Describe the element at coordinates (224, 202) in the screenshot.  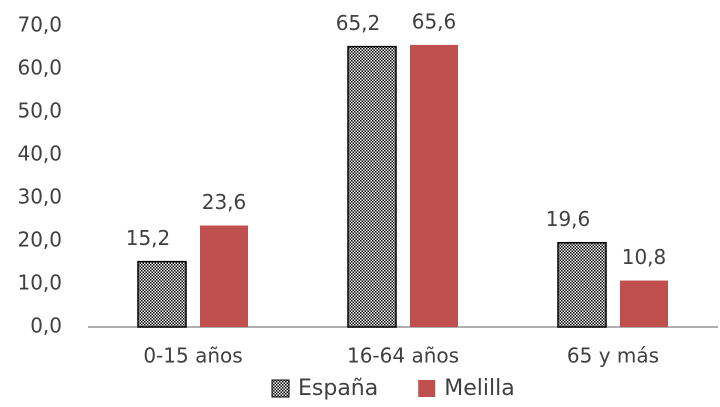
I see `data-label: 23,6` at that location.